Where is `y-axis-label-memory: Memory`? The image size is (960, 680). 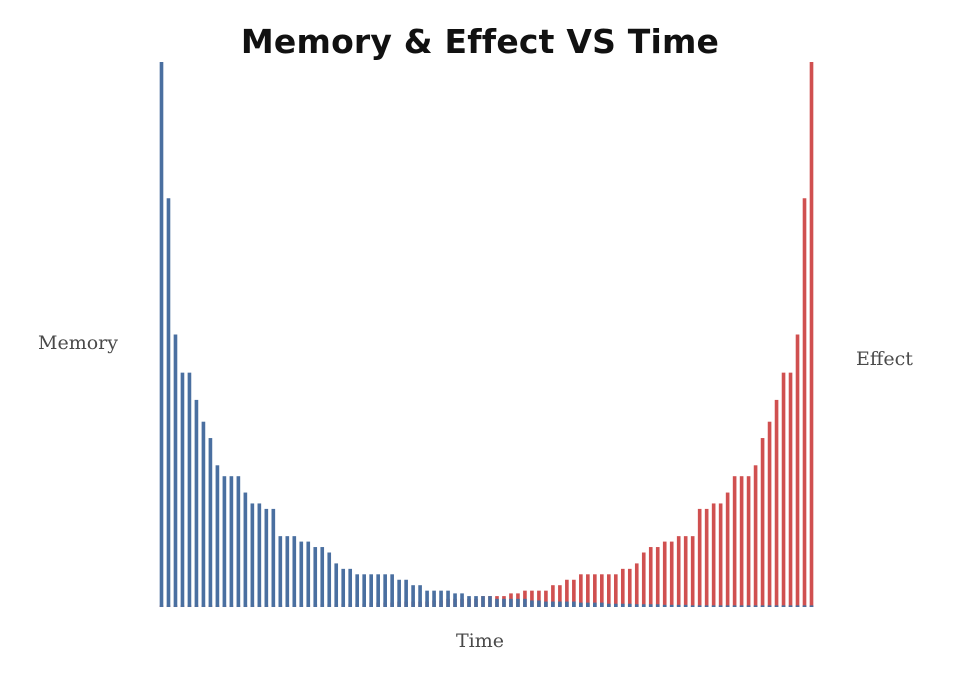
y-axis-label-memory: Memory is located at coordinates (78, 343).